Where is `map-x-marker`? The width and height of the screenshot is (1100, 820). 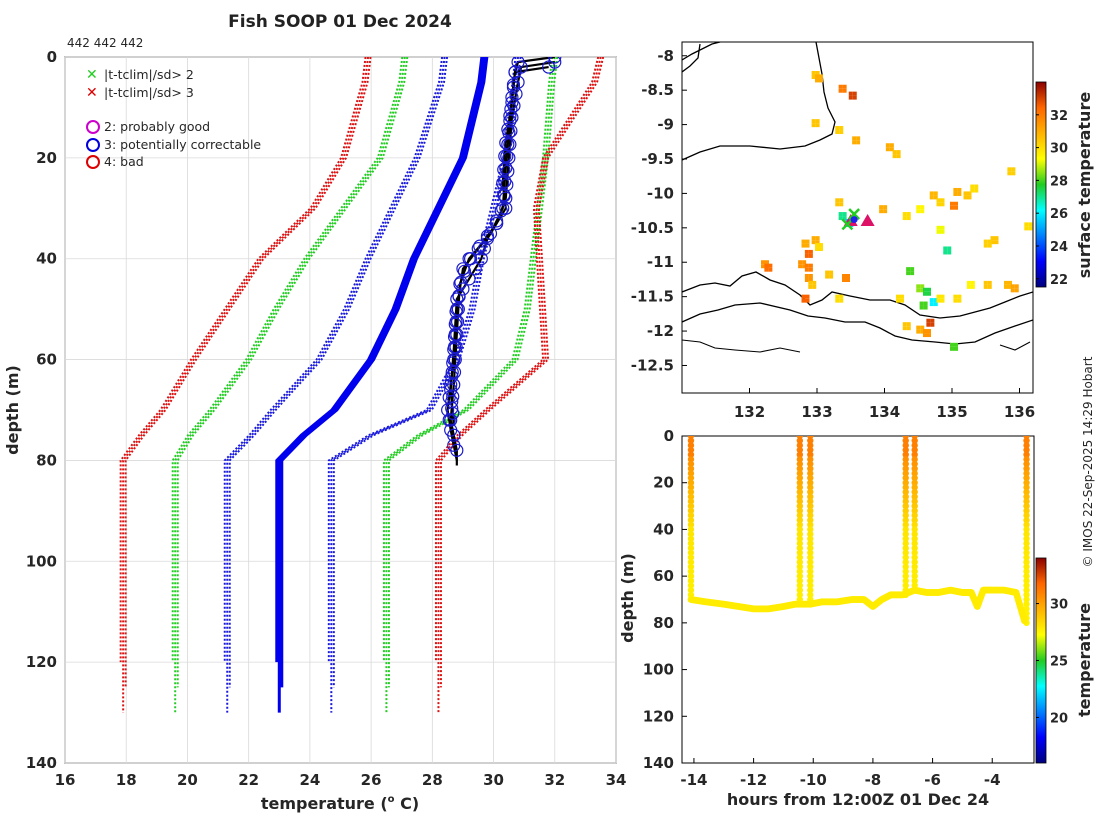
map-x-marker is located at coordinates (854, 214).